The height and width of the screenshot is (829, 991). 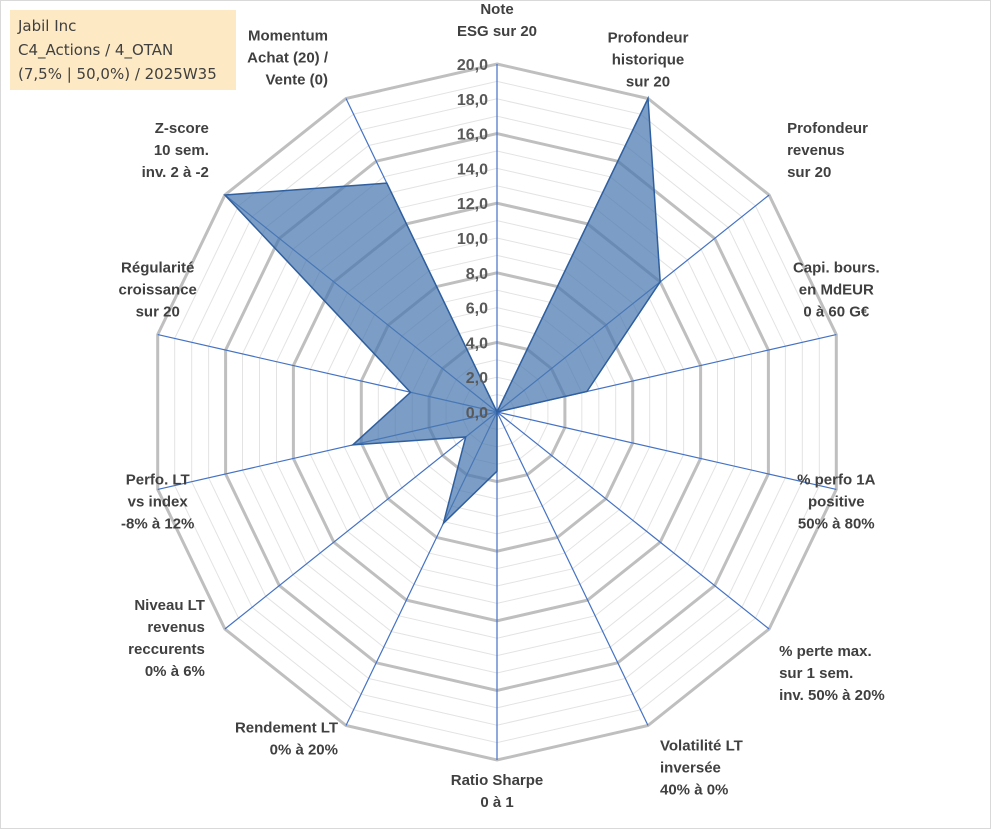 I want to click on radar-category-label: inv. 2 à -2, so click(x=175, y=172).